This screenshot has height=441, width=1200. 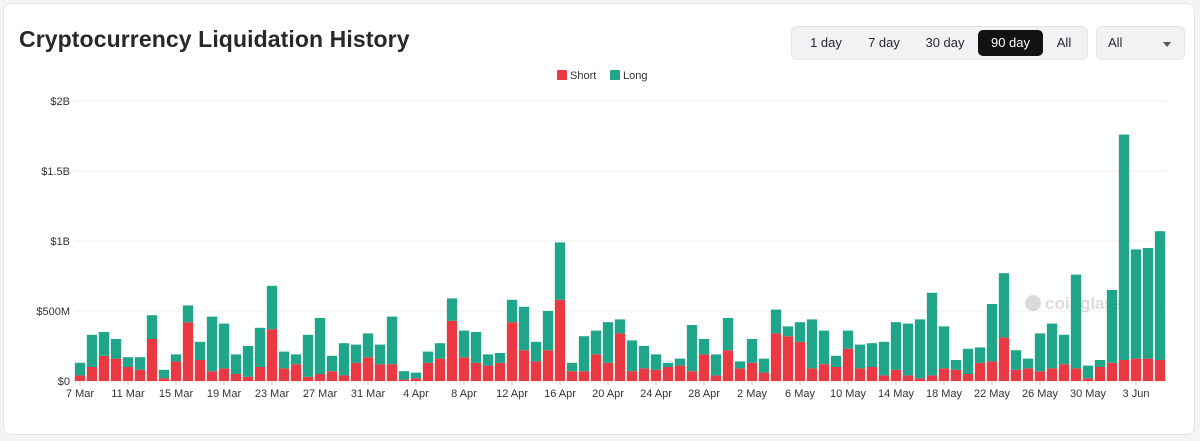 What do you see at coordinates (1140, 43) in the screenshot?
I see `coin-select: All` at bounding box center [1140, 43].